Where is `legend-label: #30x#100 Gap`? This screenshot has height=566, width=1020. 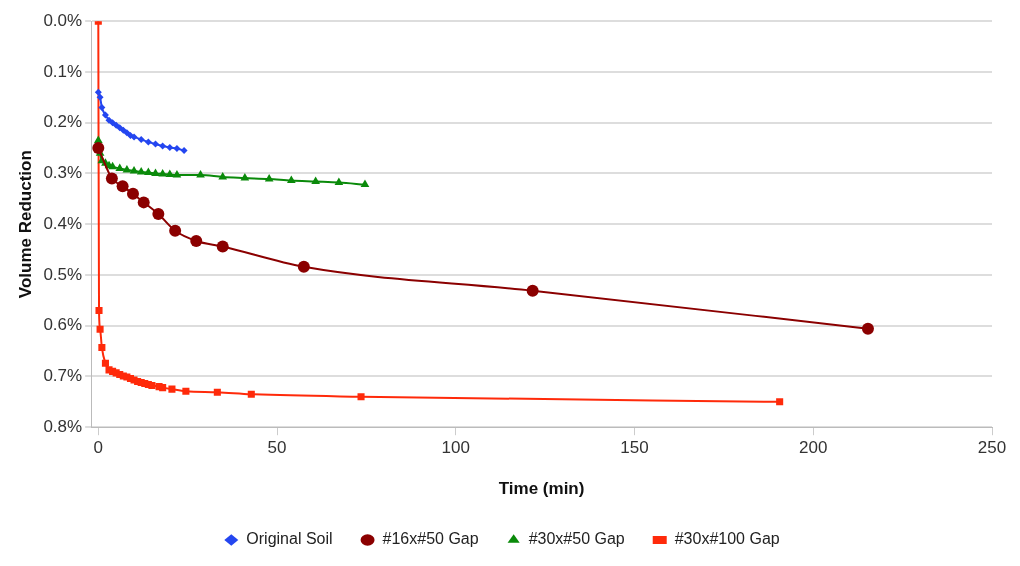 legend-label: #30x#100 Gap is located at coordinates (727, 539).